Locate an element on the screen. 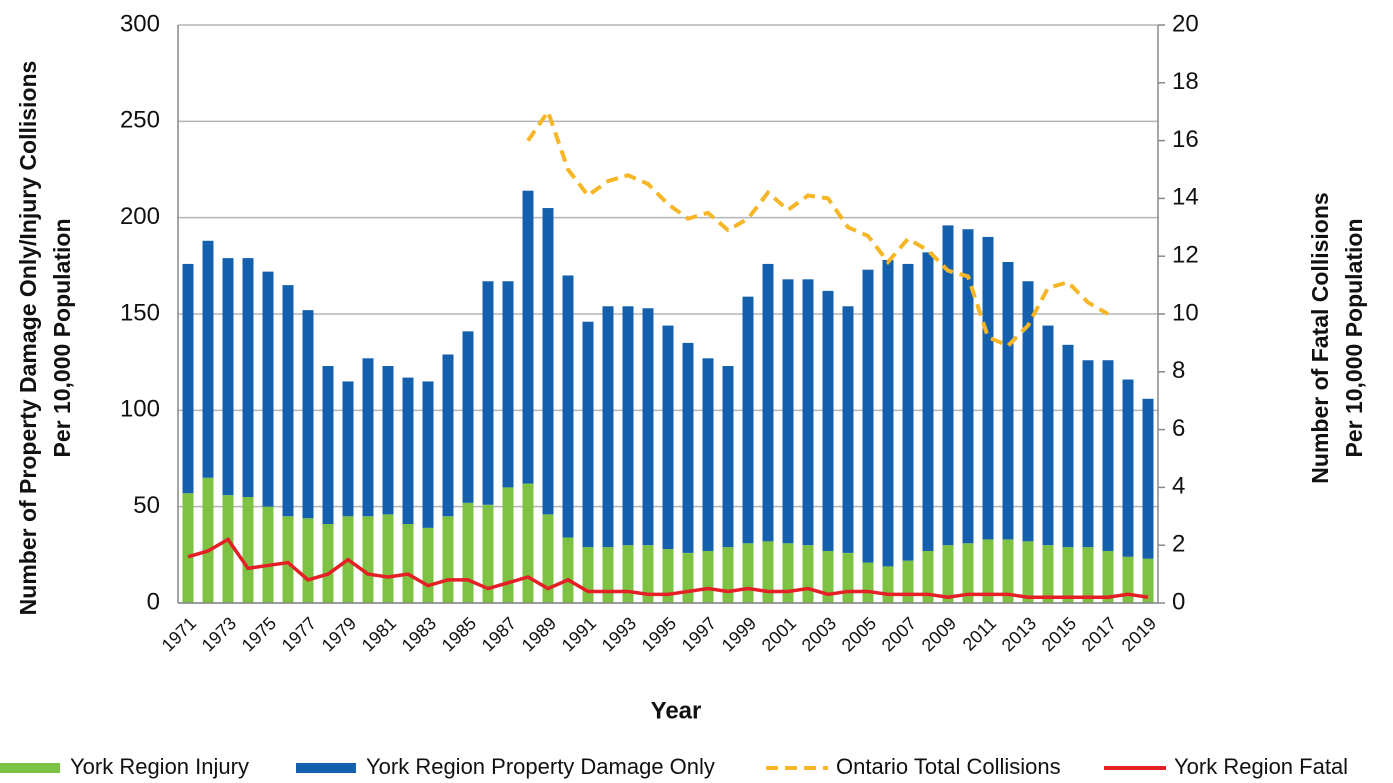  y-axis-title-line: Per 10,000 Population is located at coordinates (62, 337).